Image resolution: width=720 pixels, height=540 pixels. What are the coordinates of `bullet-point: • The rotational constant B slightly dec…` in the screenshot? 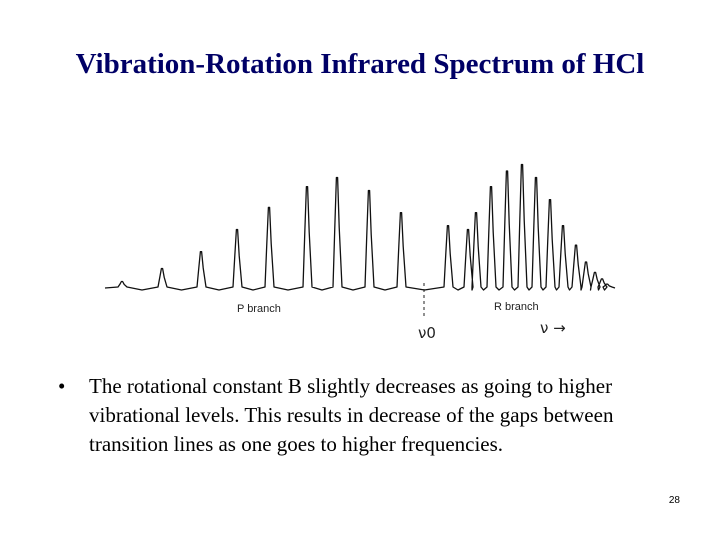 It's located at (358, 415).